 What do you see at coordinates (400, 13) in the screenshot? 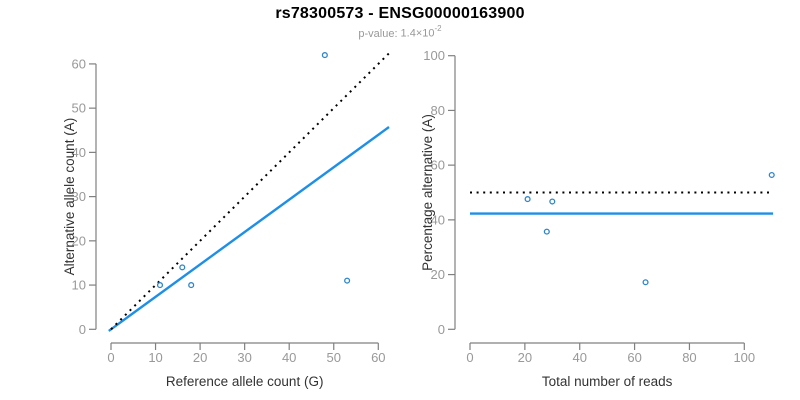
I see `figure-title: rs78300573 - ENSG00000163900` at bounding box center [400, 13].